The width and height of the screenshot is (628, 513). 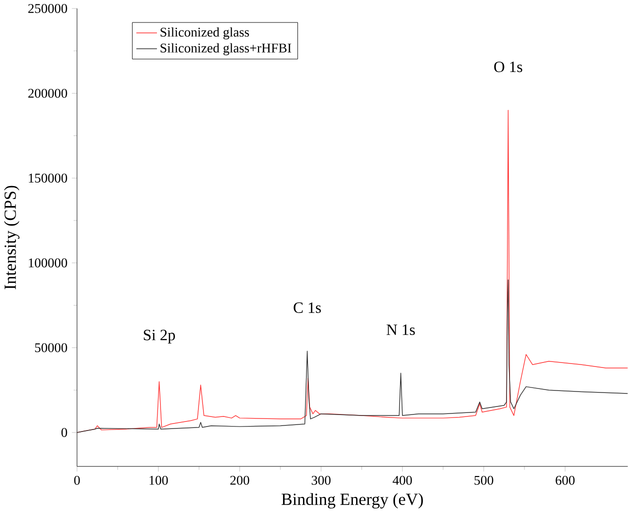 I want to click on annotation: C 1s, so click(x=307, y=308).